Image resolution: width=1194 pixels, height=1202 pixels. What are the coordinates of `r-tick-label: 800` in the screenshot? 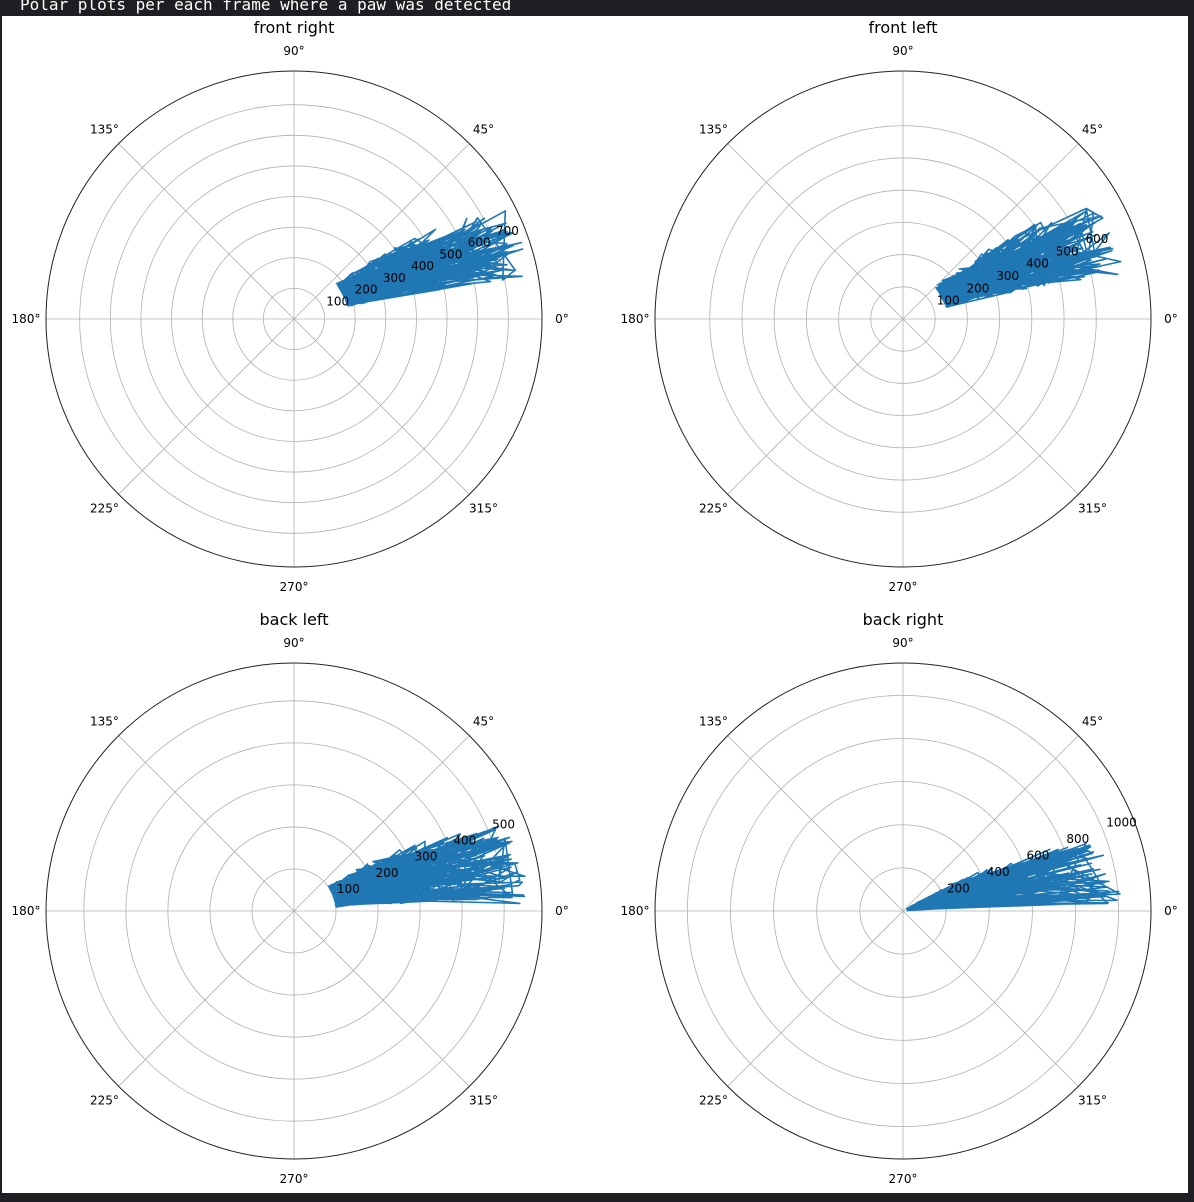 It's located at (1077, 839).